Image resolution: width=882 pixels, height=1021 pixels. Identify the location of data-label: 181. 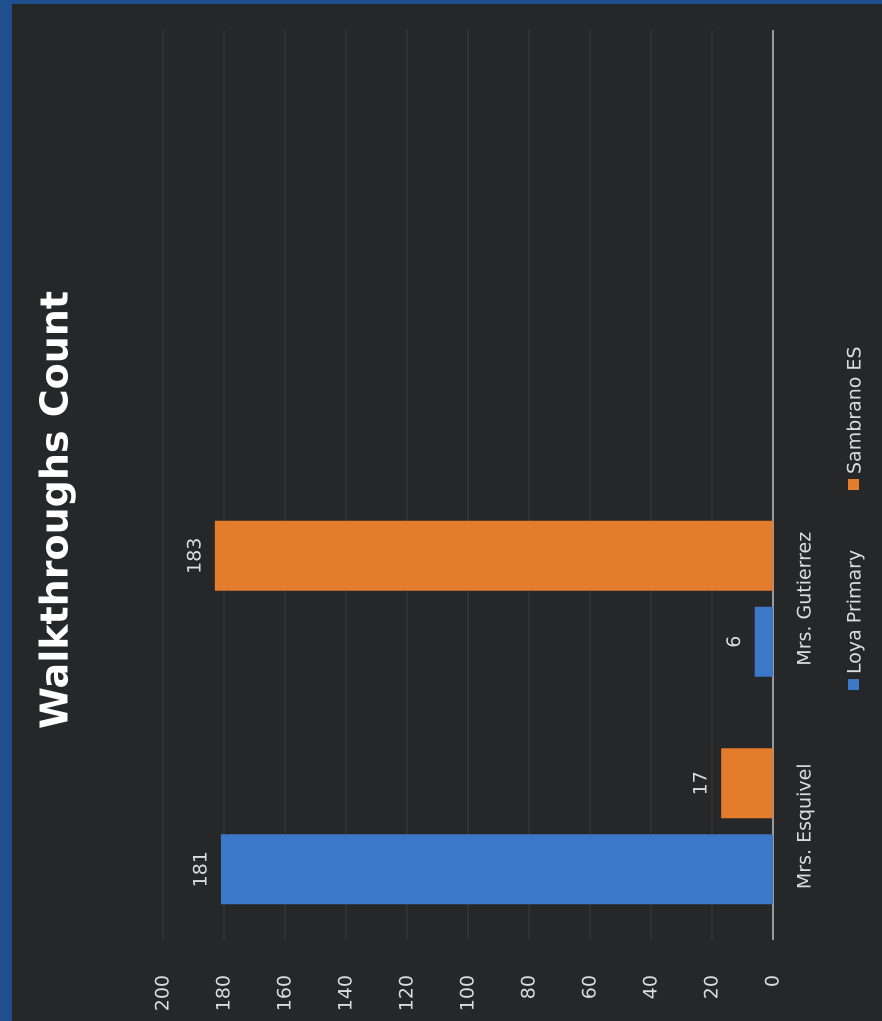
(200, 869).